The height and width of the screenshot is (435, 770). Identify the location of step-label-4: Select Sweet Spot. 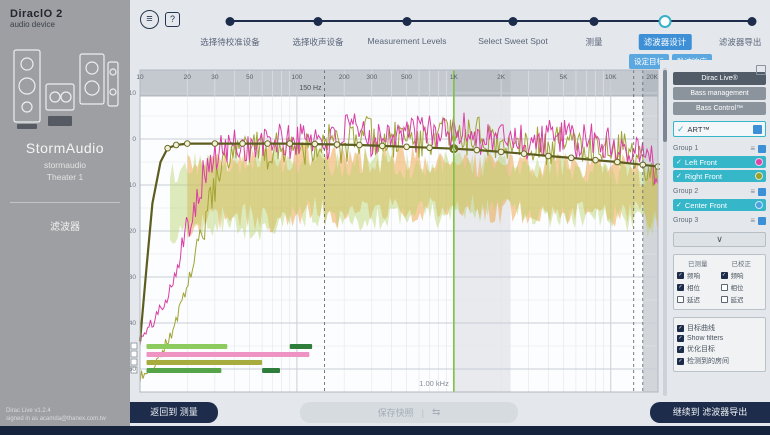
(513, 41).